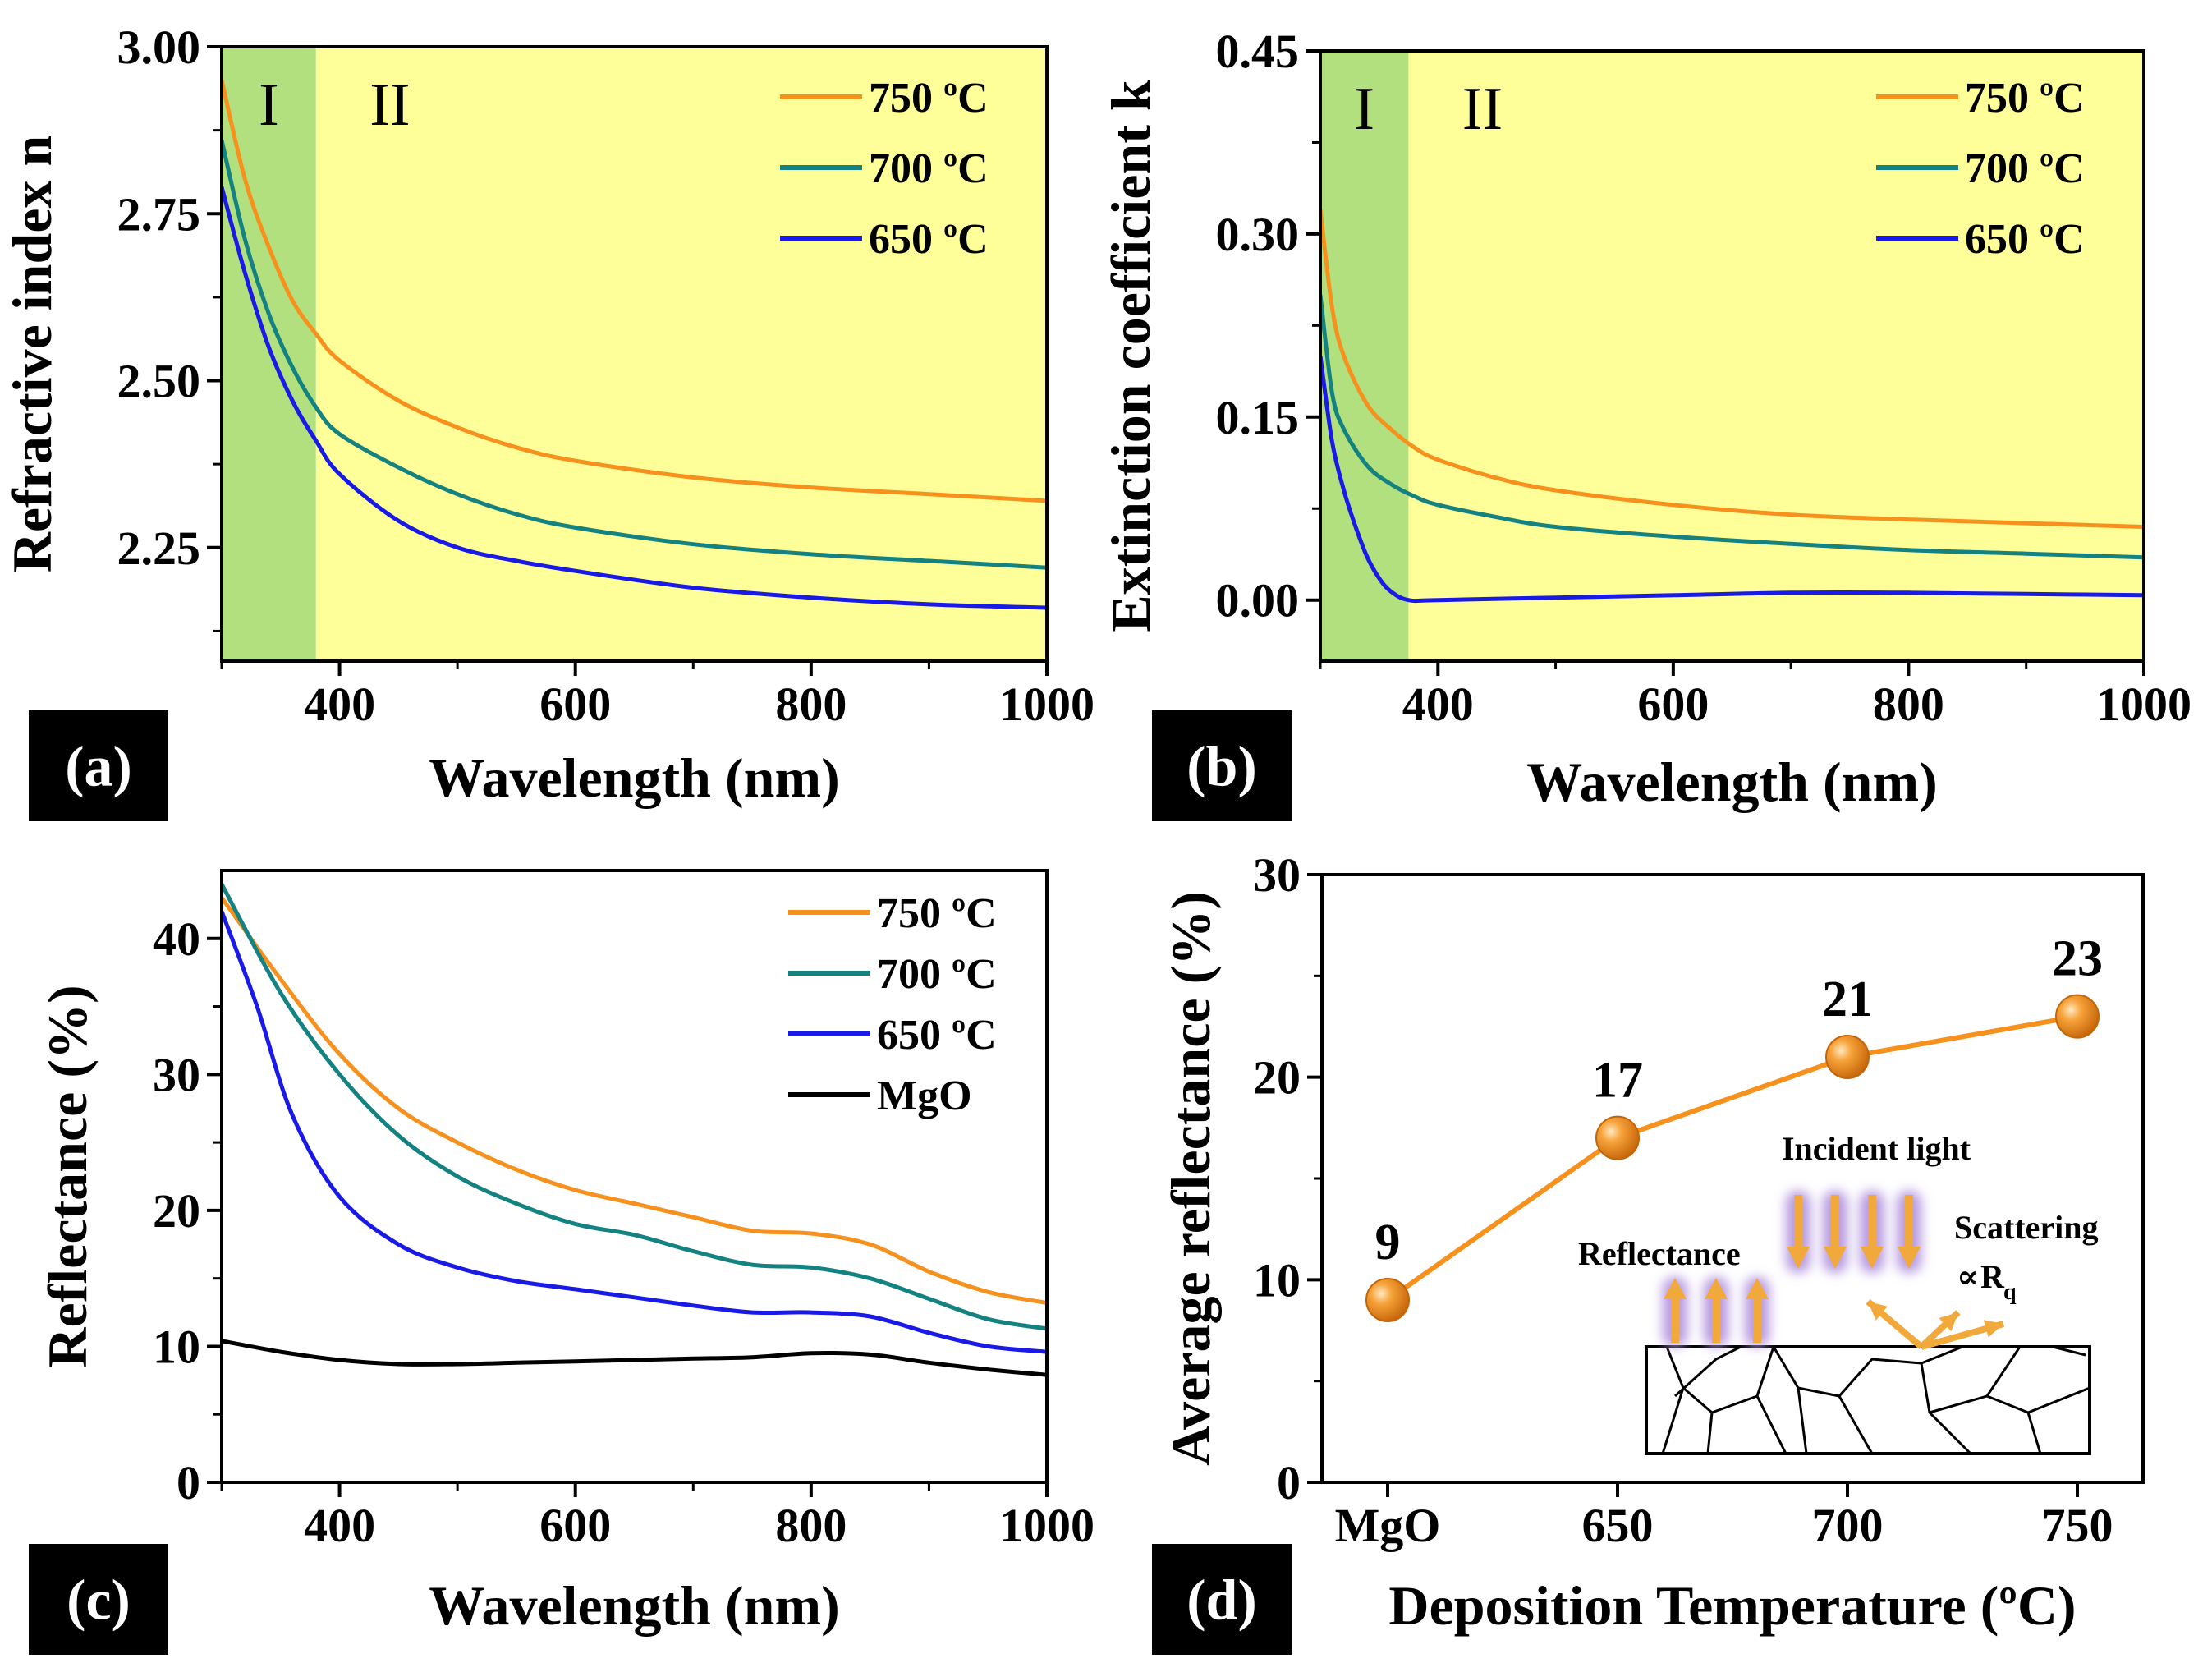 Image resolution: width=2212 pixels, height=1663 pixels. I want to click on panel-label: (a), so click(98, 767).